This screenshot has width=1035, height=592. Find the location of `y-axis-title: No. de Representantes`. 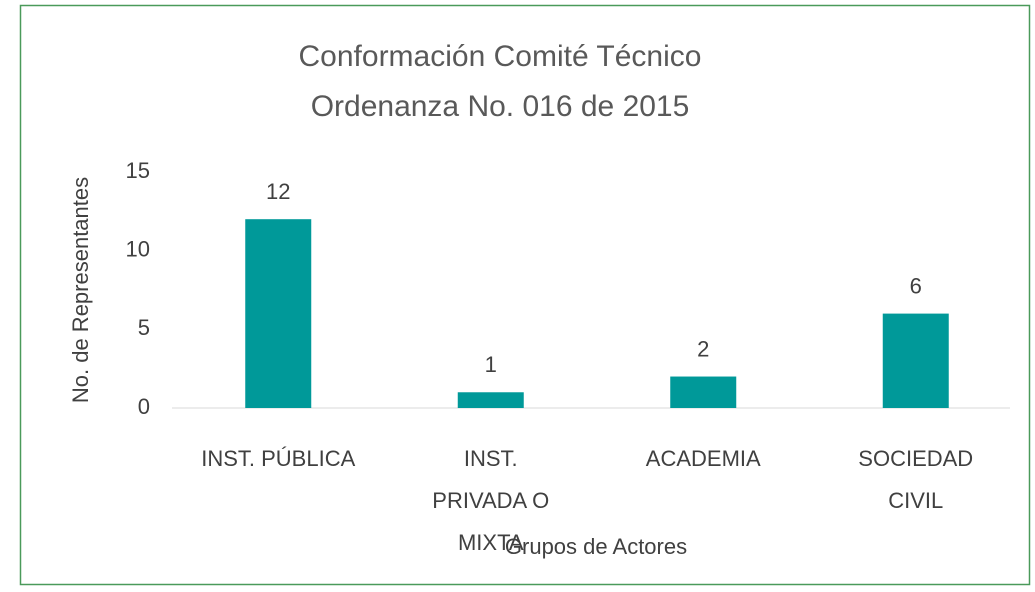

y-axis-title: No. de Representantes is located at coordinates (80, 290).